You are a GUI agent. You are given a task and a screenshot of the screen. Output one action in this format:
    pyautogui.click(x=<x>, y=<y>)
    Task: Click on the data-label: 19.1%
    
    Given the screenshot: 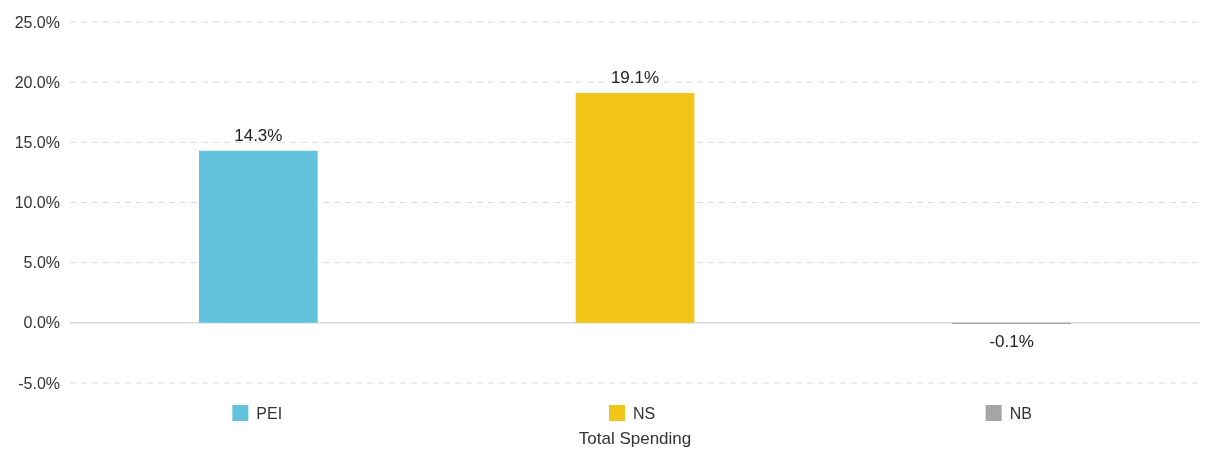 What is the action you would take?
    pyautogui.click(x=635, y=77)
    